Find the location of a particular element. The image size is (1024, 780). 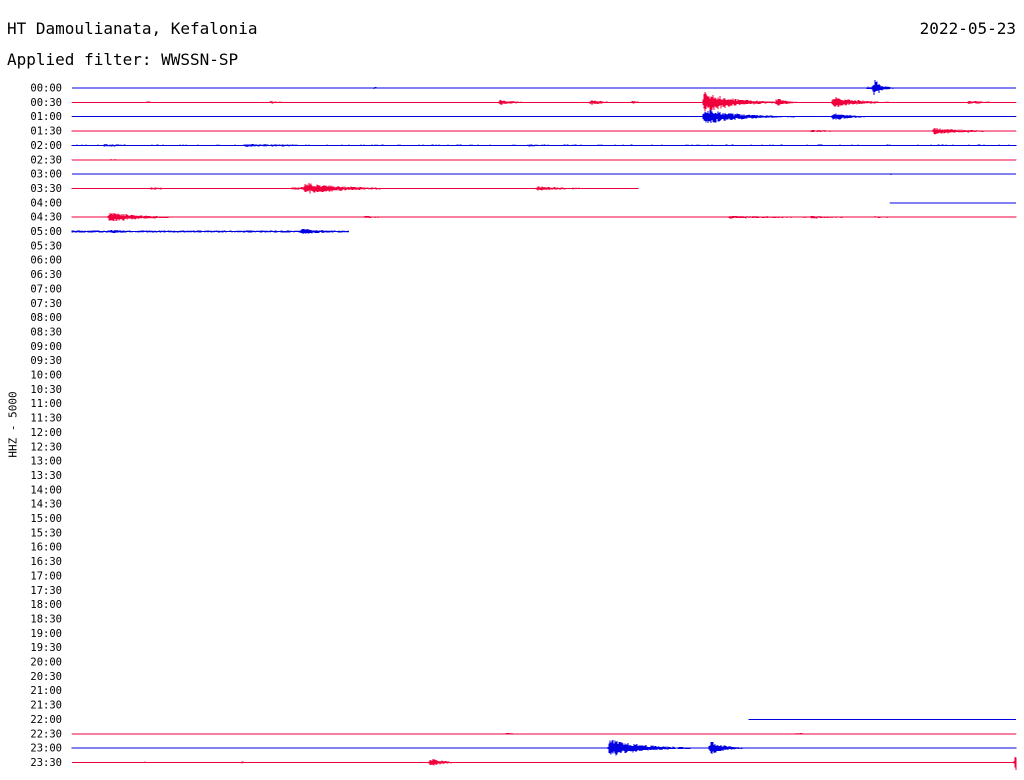

row-label-1100: 11:00 is located at coordinates (46, 404).